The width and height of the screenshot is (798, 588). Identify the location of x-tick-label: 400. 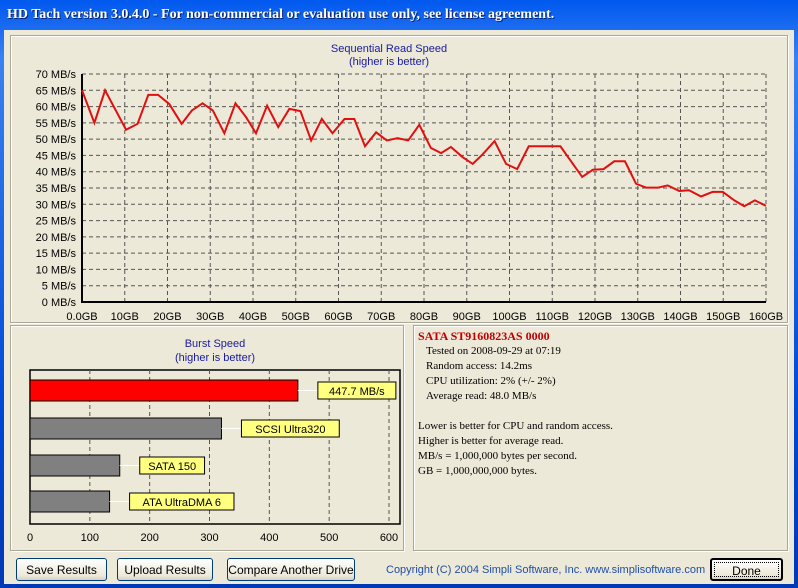
(269, 538).